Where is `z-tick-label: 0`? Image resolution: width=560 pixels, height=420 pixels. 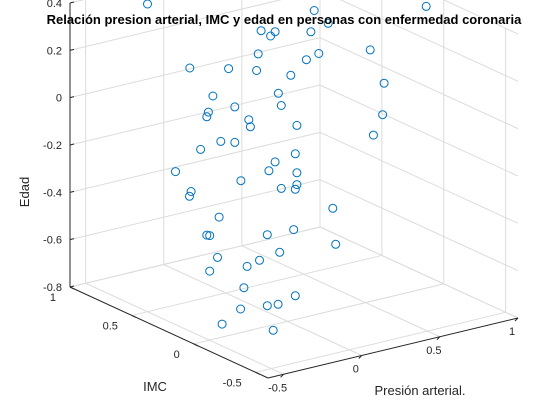
z-tick-label: 0 is located at coordinates (59, 99).